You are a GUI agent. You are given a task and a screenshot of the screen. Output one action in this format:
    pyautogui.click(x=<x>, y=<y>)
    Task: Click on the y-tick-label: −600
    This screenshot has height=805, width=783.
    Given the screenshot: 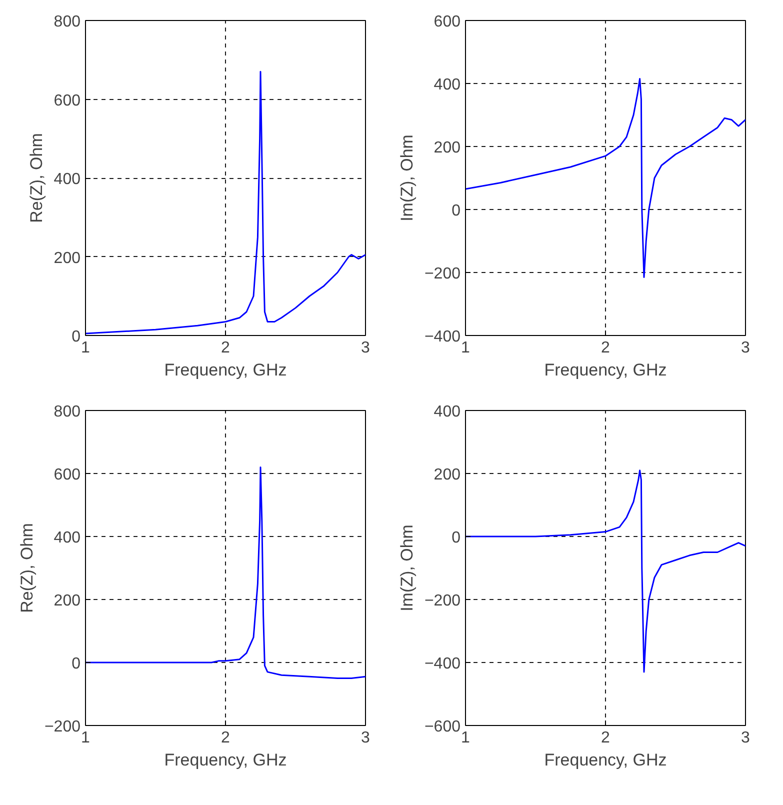 What is the action you would take?
    pyautogui.click(x=442, y=727)
    